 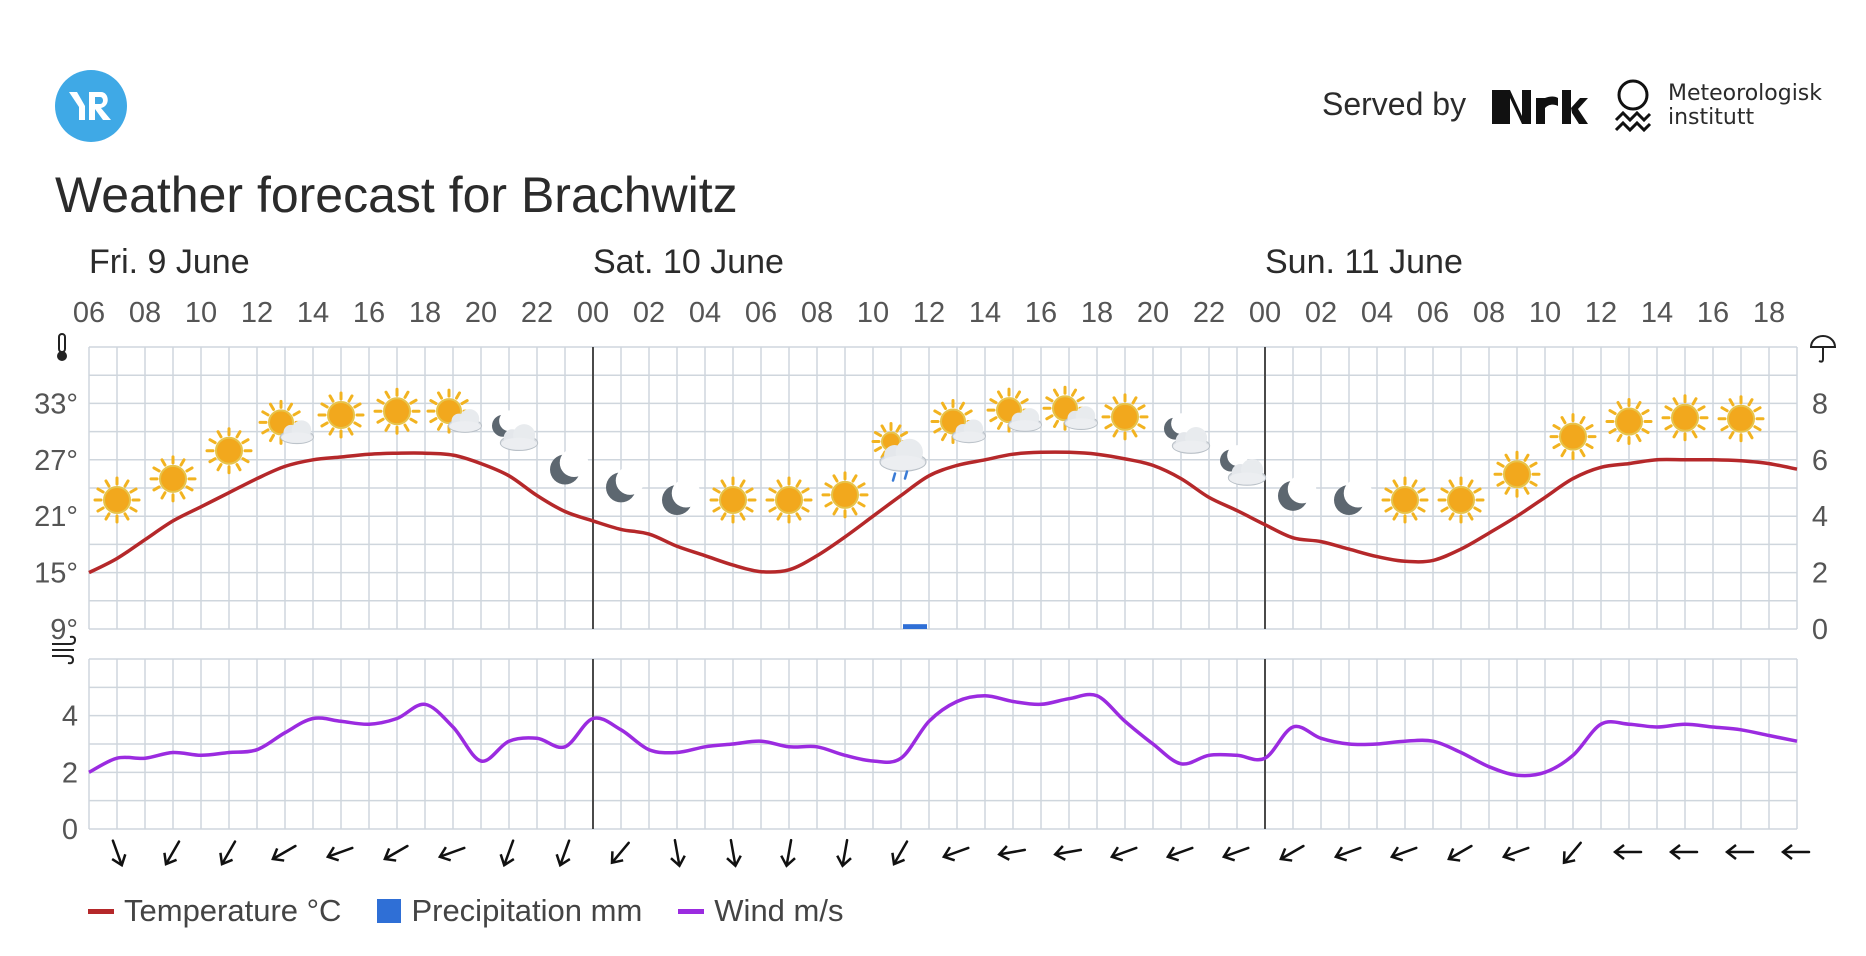 I want to click on legend-item: Wind m/s, so click(x=760, y=911).